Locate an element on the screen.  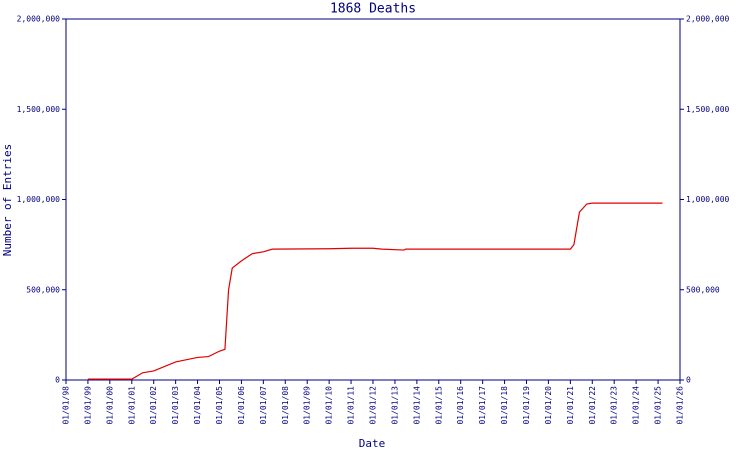
chart-title: 1868 Deaths is located at coordinates (373, 9).